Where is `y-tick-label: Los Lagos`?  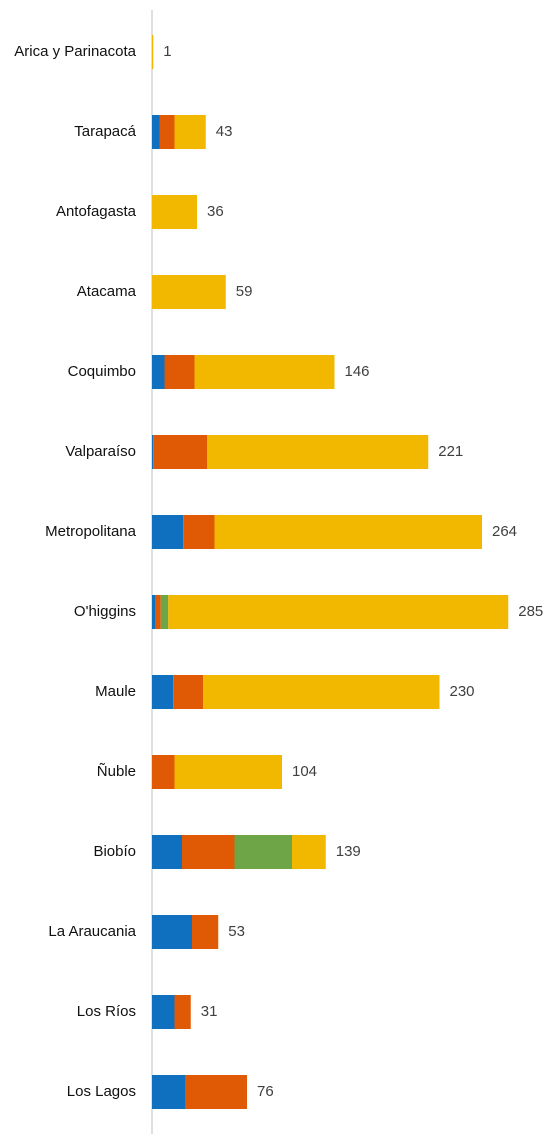 y-tick-label: Los Lagos is located at coordinates (101, 1091).